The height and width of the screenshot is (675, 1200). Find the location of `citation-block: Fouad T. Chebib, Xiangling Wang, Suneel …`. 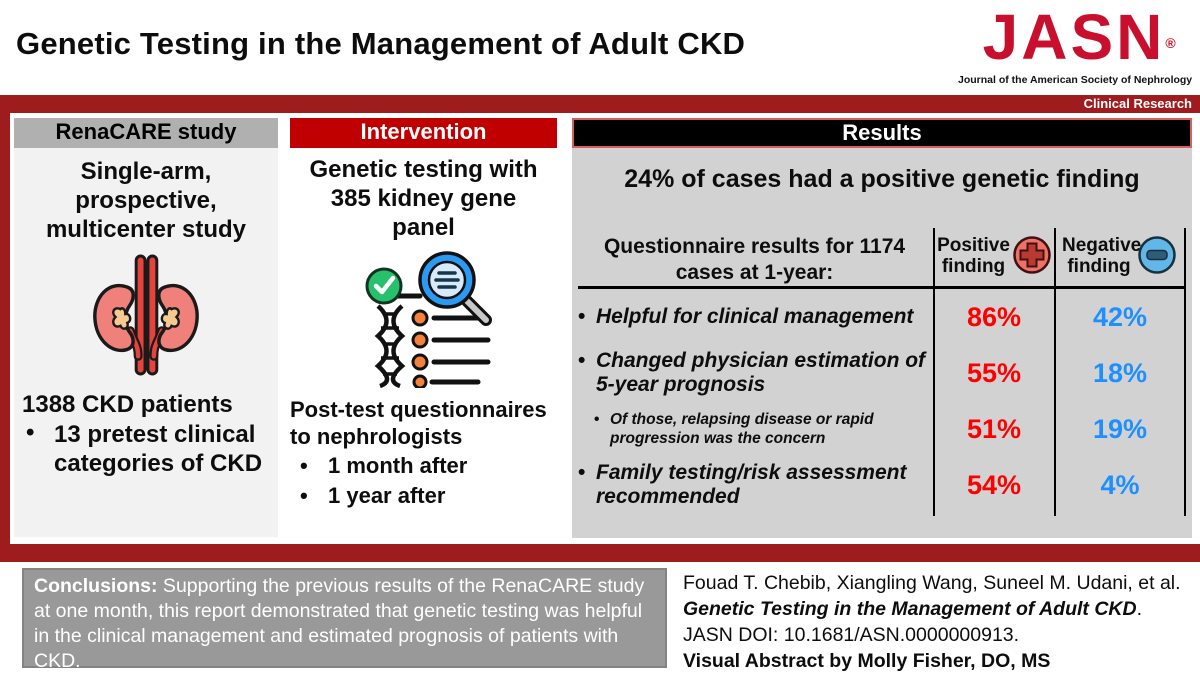

citation-block: Fouad T. Chebib, Xiangling Wang, Suneel … is located at coordinates (938, 623).